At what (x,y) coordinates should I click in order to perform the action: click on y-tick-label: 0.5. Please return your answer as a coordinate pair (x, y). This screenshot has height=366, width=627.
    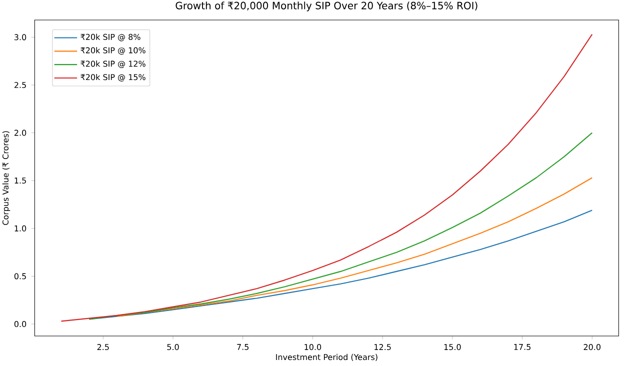
    Looking at the image, I should click on (20, 276).